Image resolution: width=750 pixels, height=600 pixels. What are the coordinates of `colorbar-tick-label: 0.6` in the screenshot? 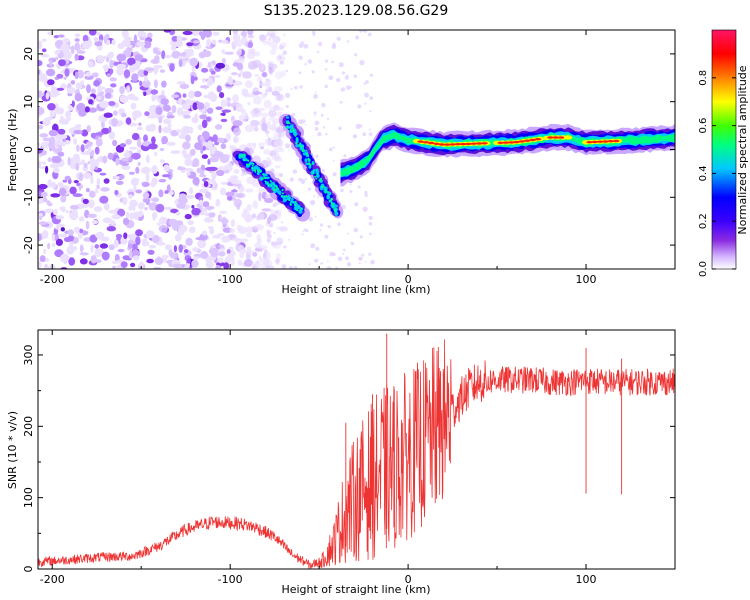 It's located at (703, 126).